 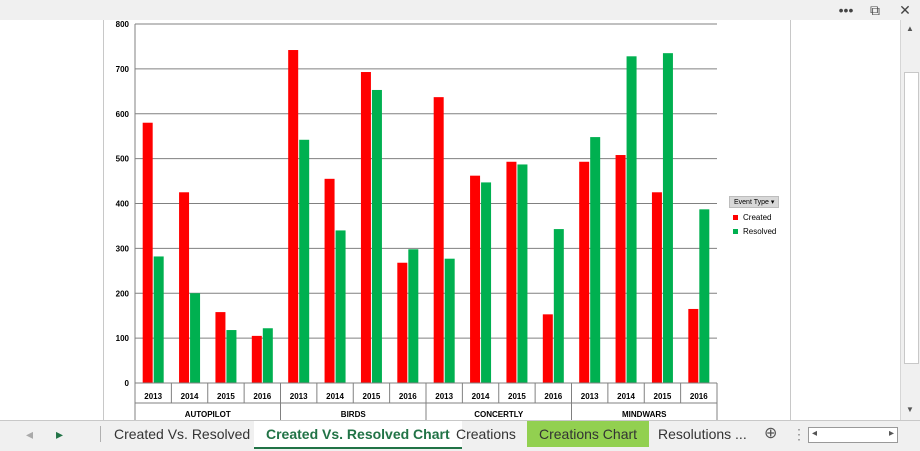 I want to click on y-tick-label: 500, so click(x=123, y=159).